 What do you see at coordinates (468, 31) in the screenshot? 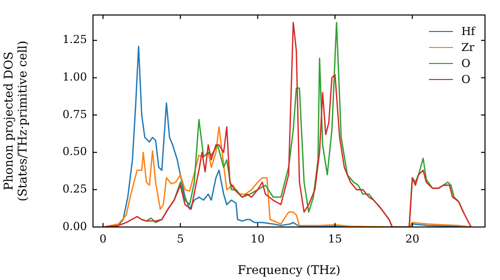
I see `legend-label: Hf` at bounding box center [468, 31].